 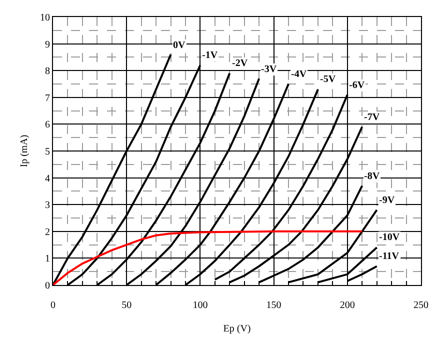 What do you see at coordinates (389, 237) in the screenshot?
I see `series-label: -10V` at bounding box center [389, 237].